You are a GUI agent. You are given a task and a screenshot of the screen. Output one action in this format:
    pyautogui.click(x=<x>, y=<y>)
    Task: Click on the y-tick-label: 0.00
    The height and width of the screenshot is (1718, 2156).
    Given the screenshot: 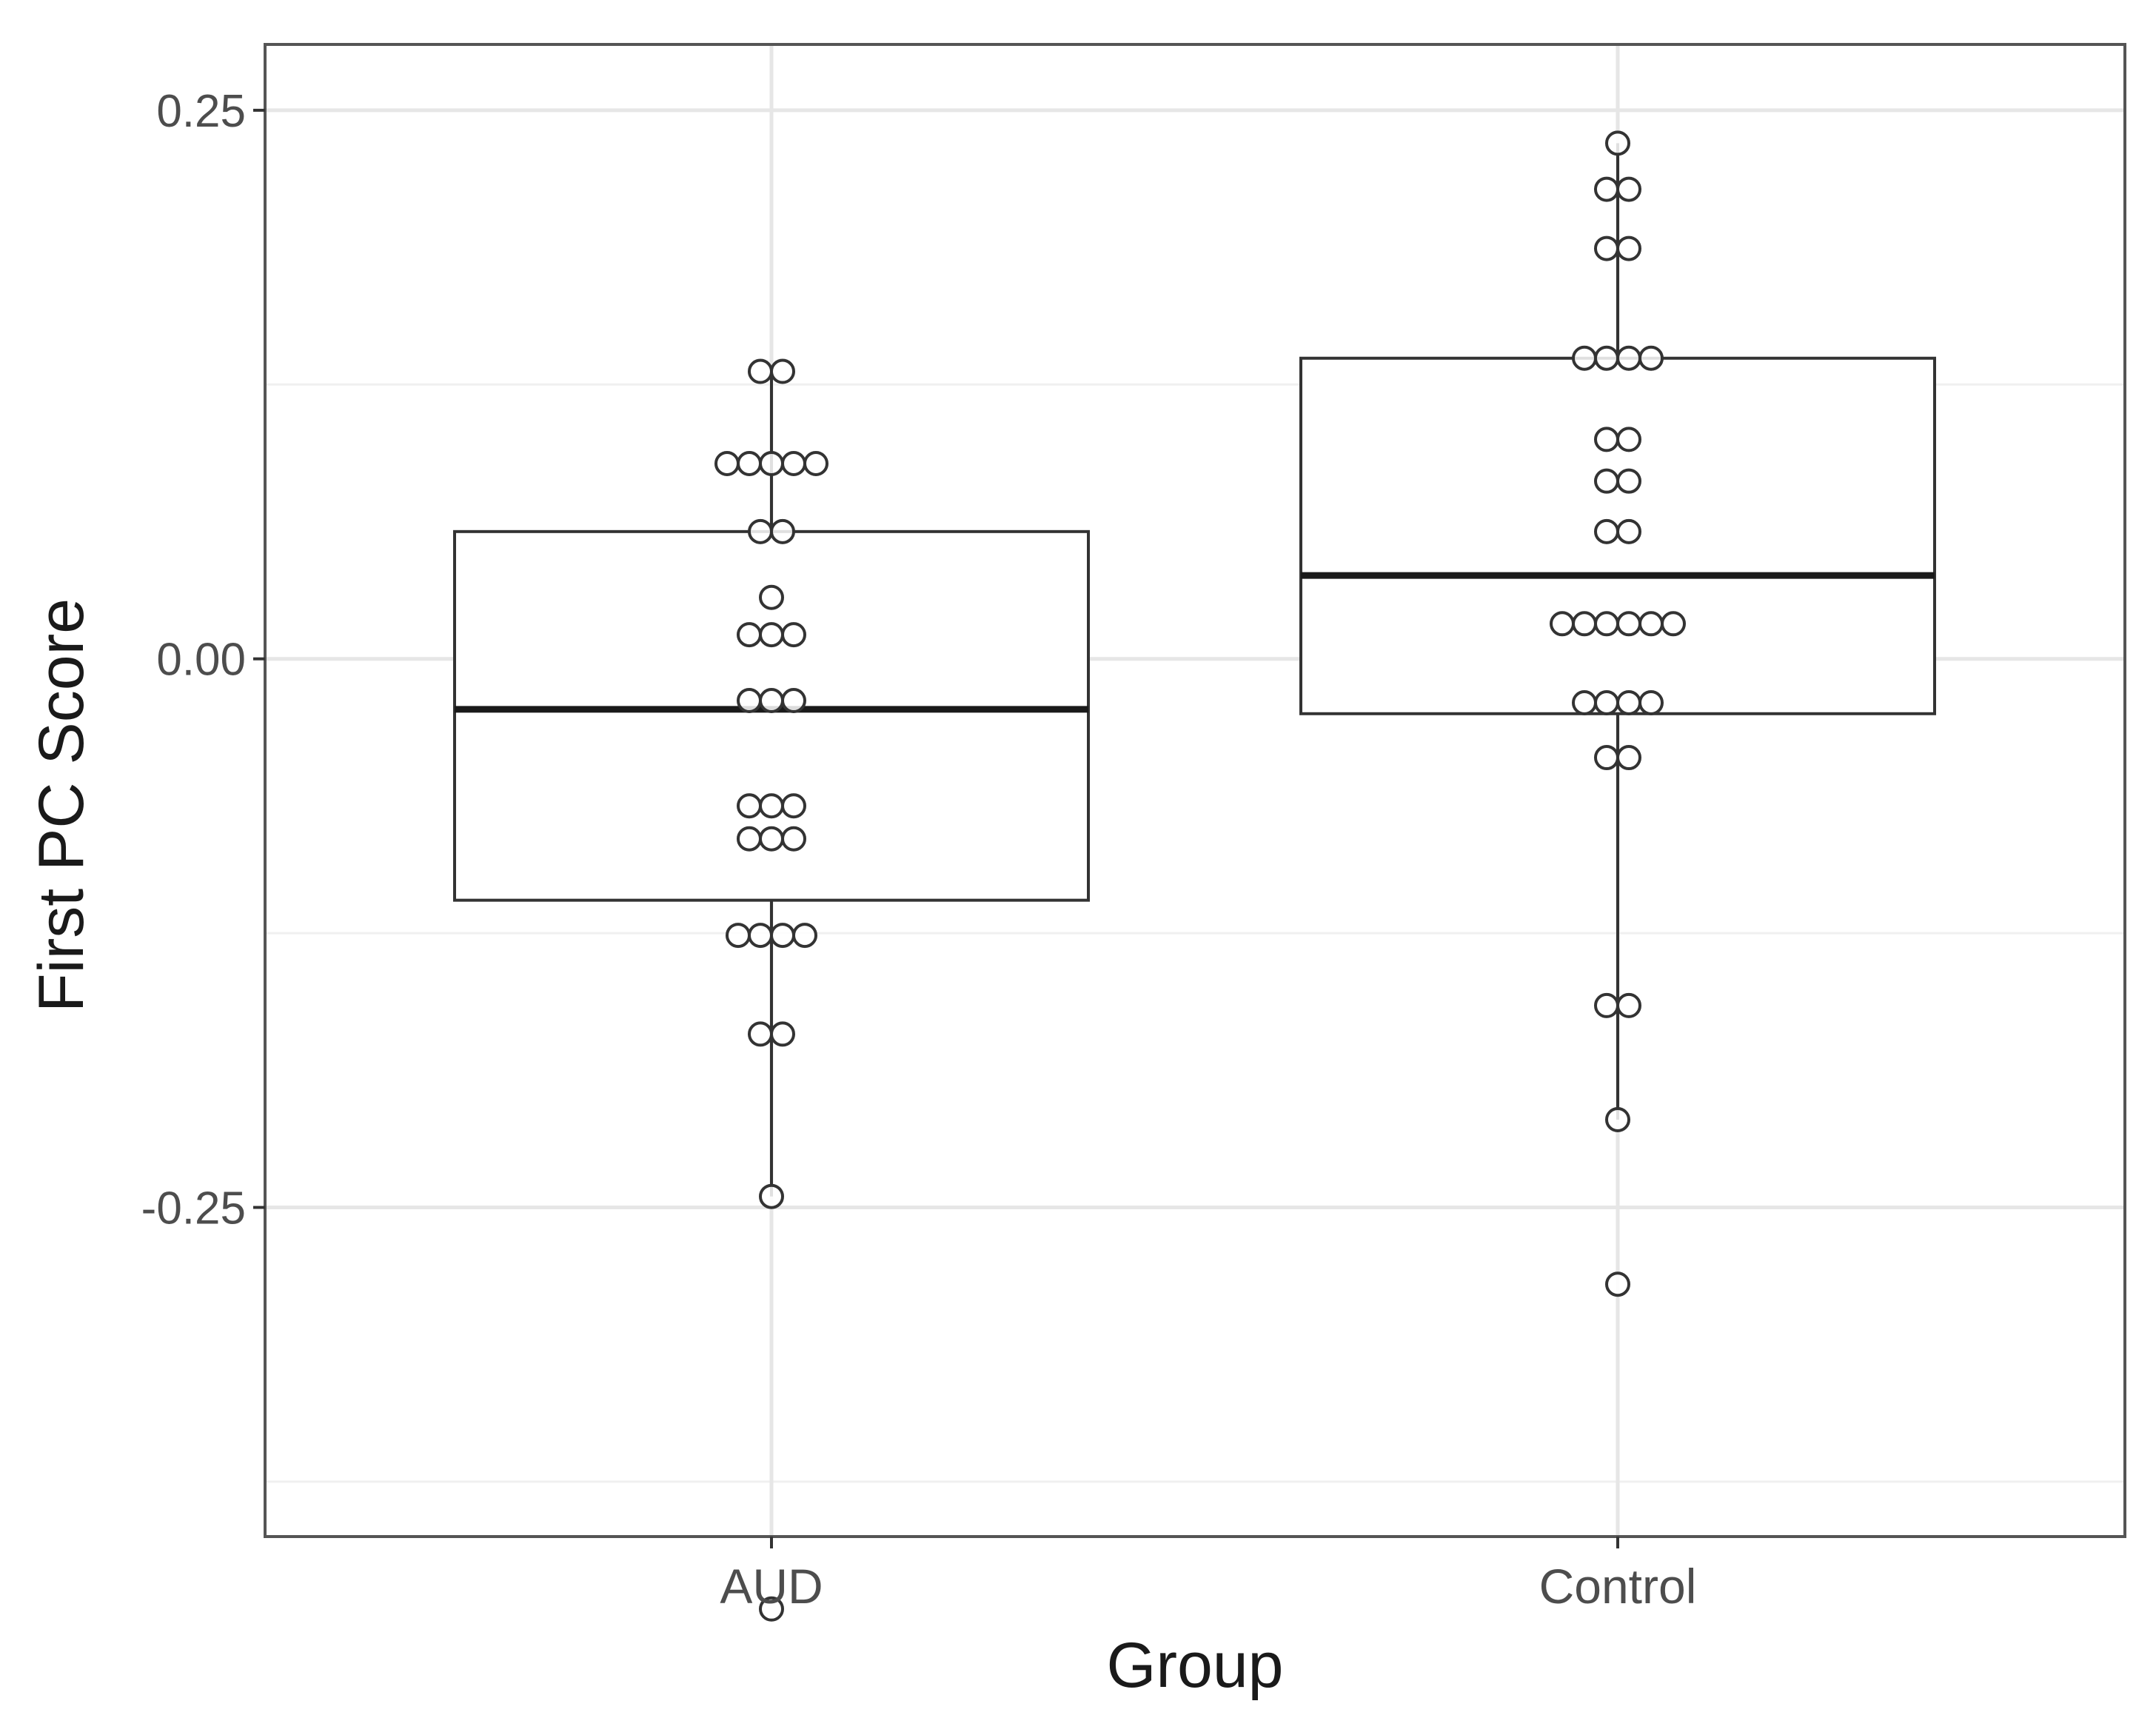 What is the action you would take?
    pyautogui.click(x=201, y=660)
    